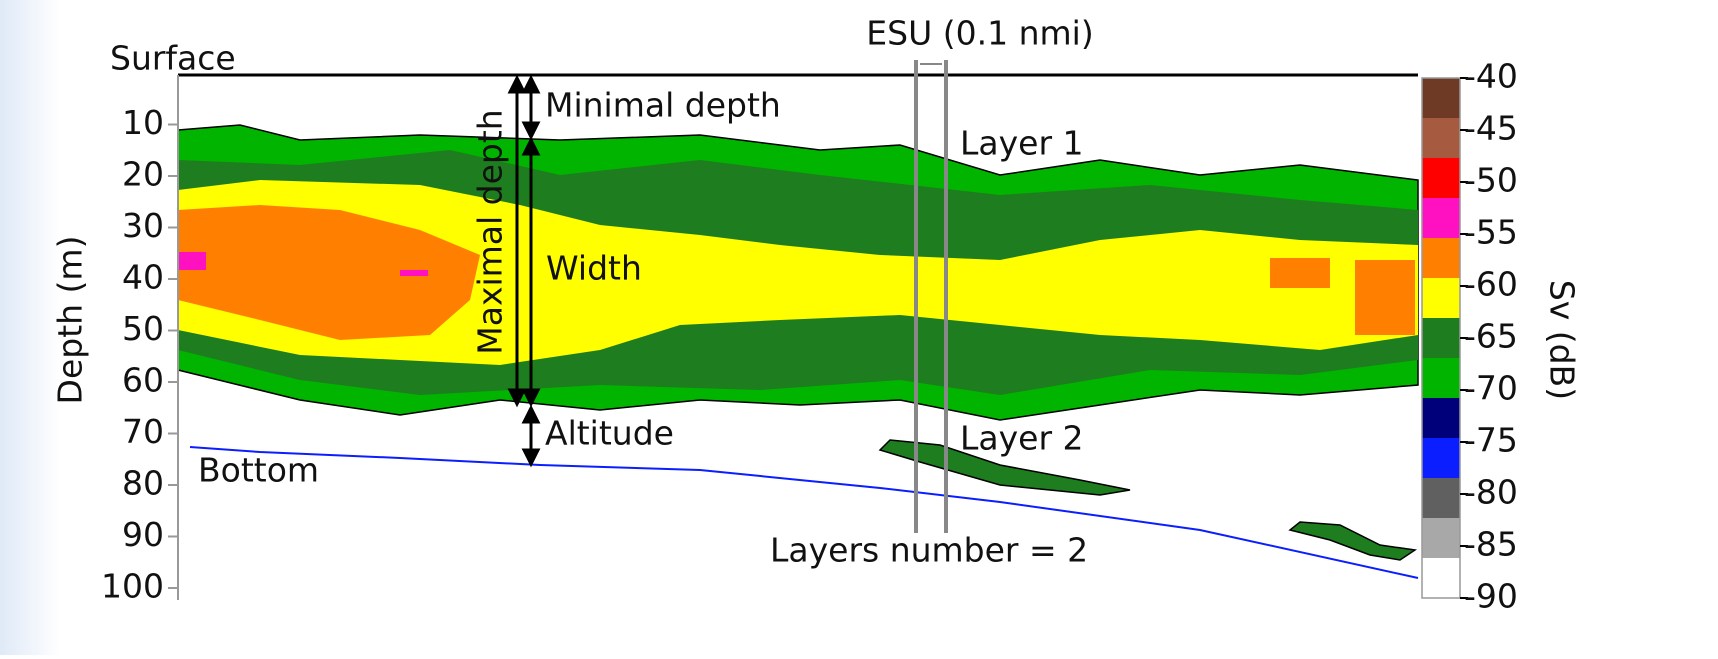 This screenshot has width=1718, height=659. What do you see at coordinates (490, 231) in the screenshot?
I see `annotation: Maximal depth` at bounding box center [490, 231].